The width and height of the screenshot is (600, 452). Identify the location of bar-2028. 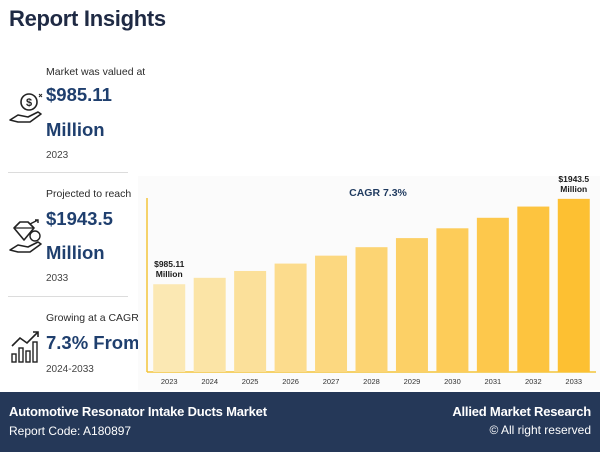
(371, 309).